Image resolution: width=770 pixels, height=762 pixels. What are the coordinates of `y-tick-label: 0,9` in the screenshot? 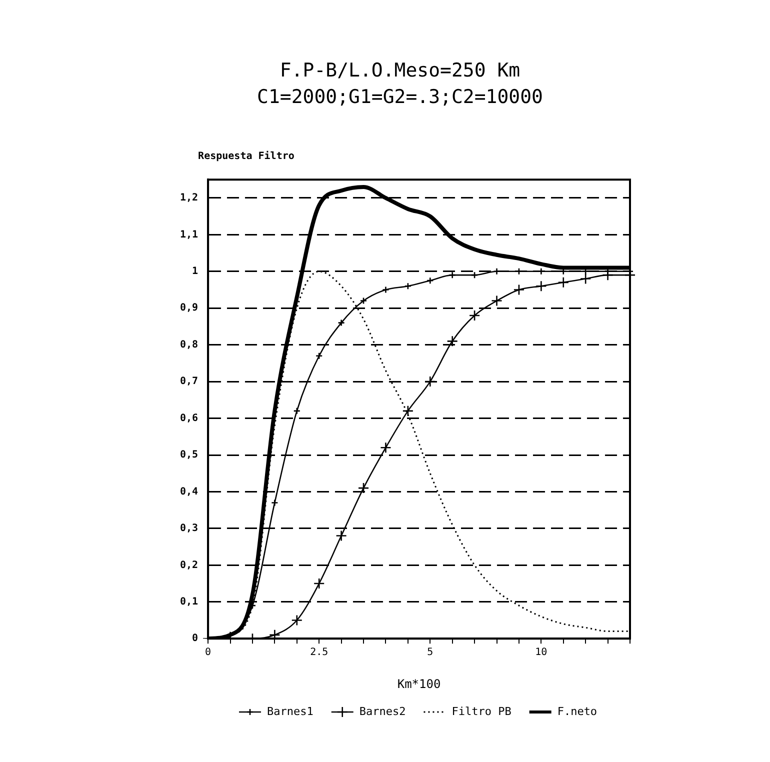 It's located at (189, 308).